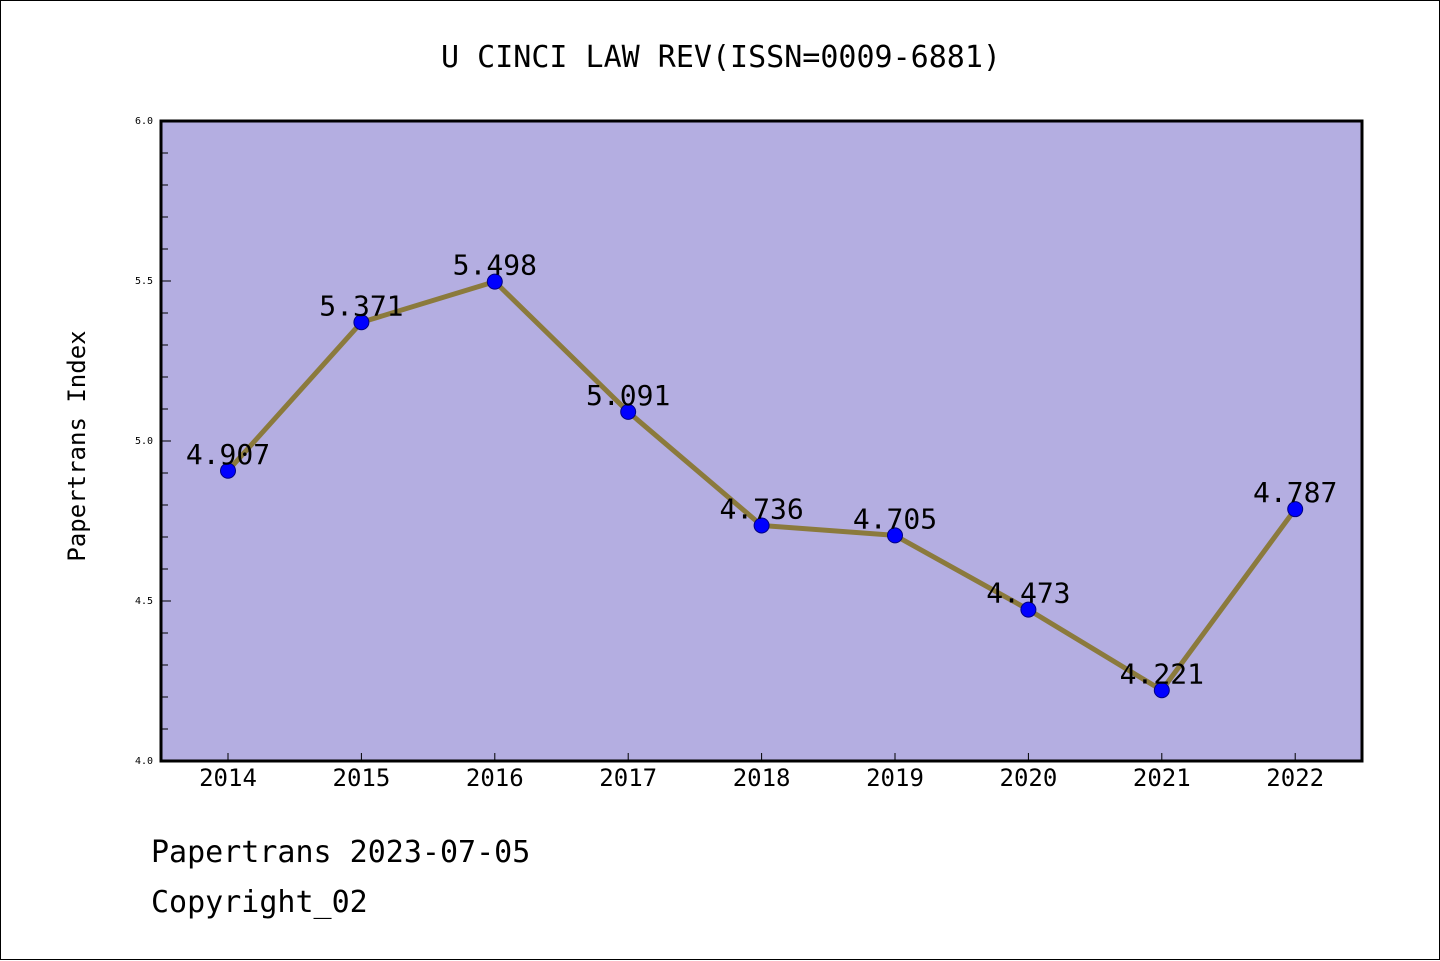 This screenshot has width=1440, height=961. I want to click on chart-title: U CINCI LAW REV(ISSN=0009-6881), so click(721, 57).